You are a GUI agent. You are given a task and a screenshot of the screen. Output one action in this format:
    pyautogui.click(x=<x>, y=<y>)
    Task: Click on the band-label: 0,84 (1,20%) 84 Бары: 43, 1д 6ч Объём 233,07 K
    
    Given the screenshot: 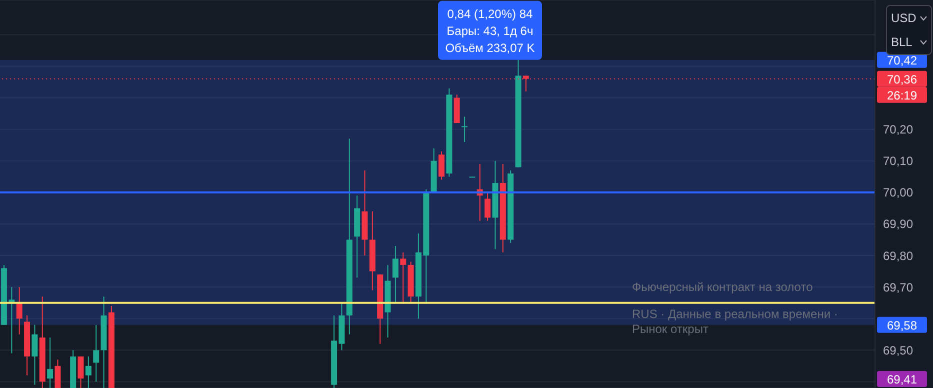 What is the action you would take?
    pyautogui.click(x=490, y=30)
    